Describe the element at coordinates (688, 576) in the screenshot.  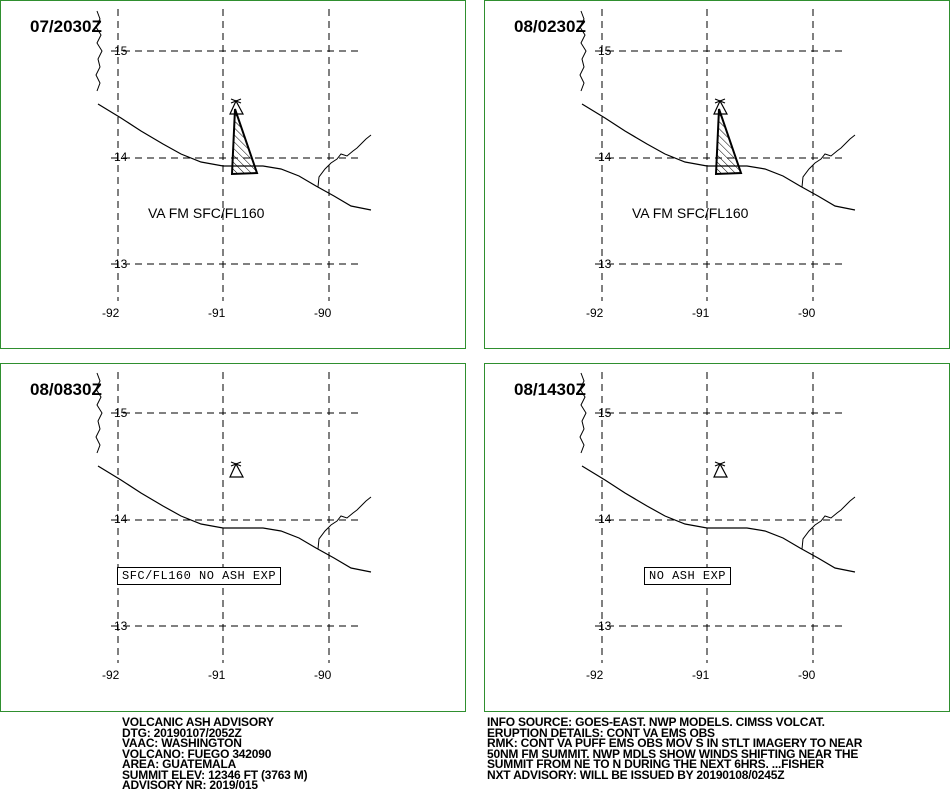
I see `no-ash-box: NO ASH EXP` at that location.